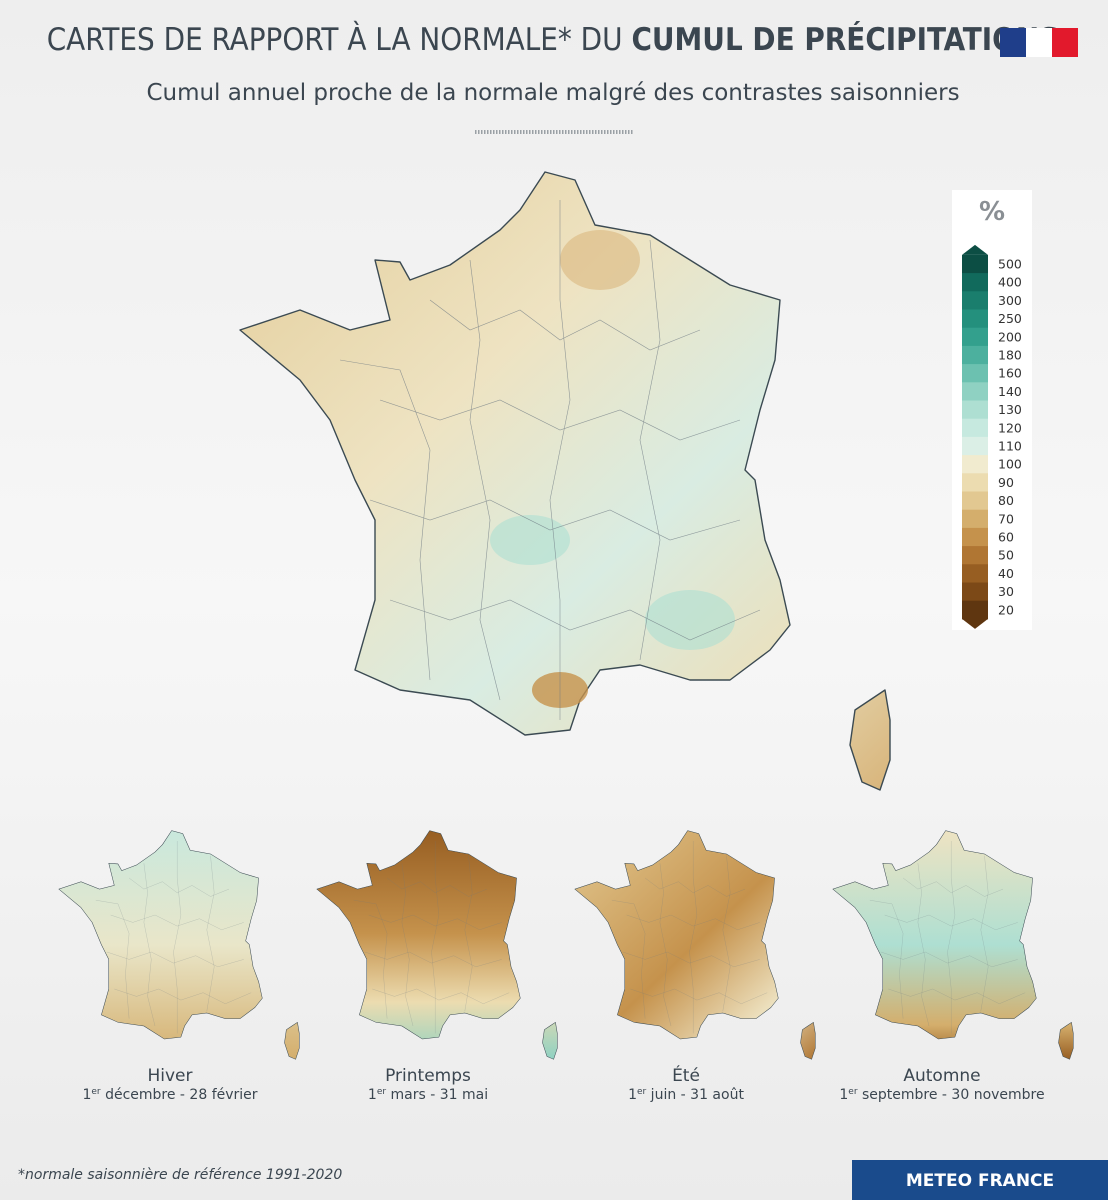  I want to click on season-period: juin - 31 août, so click(695, 1095).